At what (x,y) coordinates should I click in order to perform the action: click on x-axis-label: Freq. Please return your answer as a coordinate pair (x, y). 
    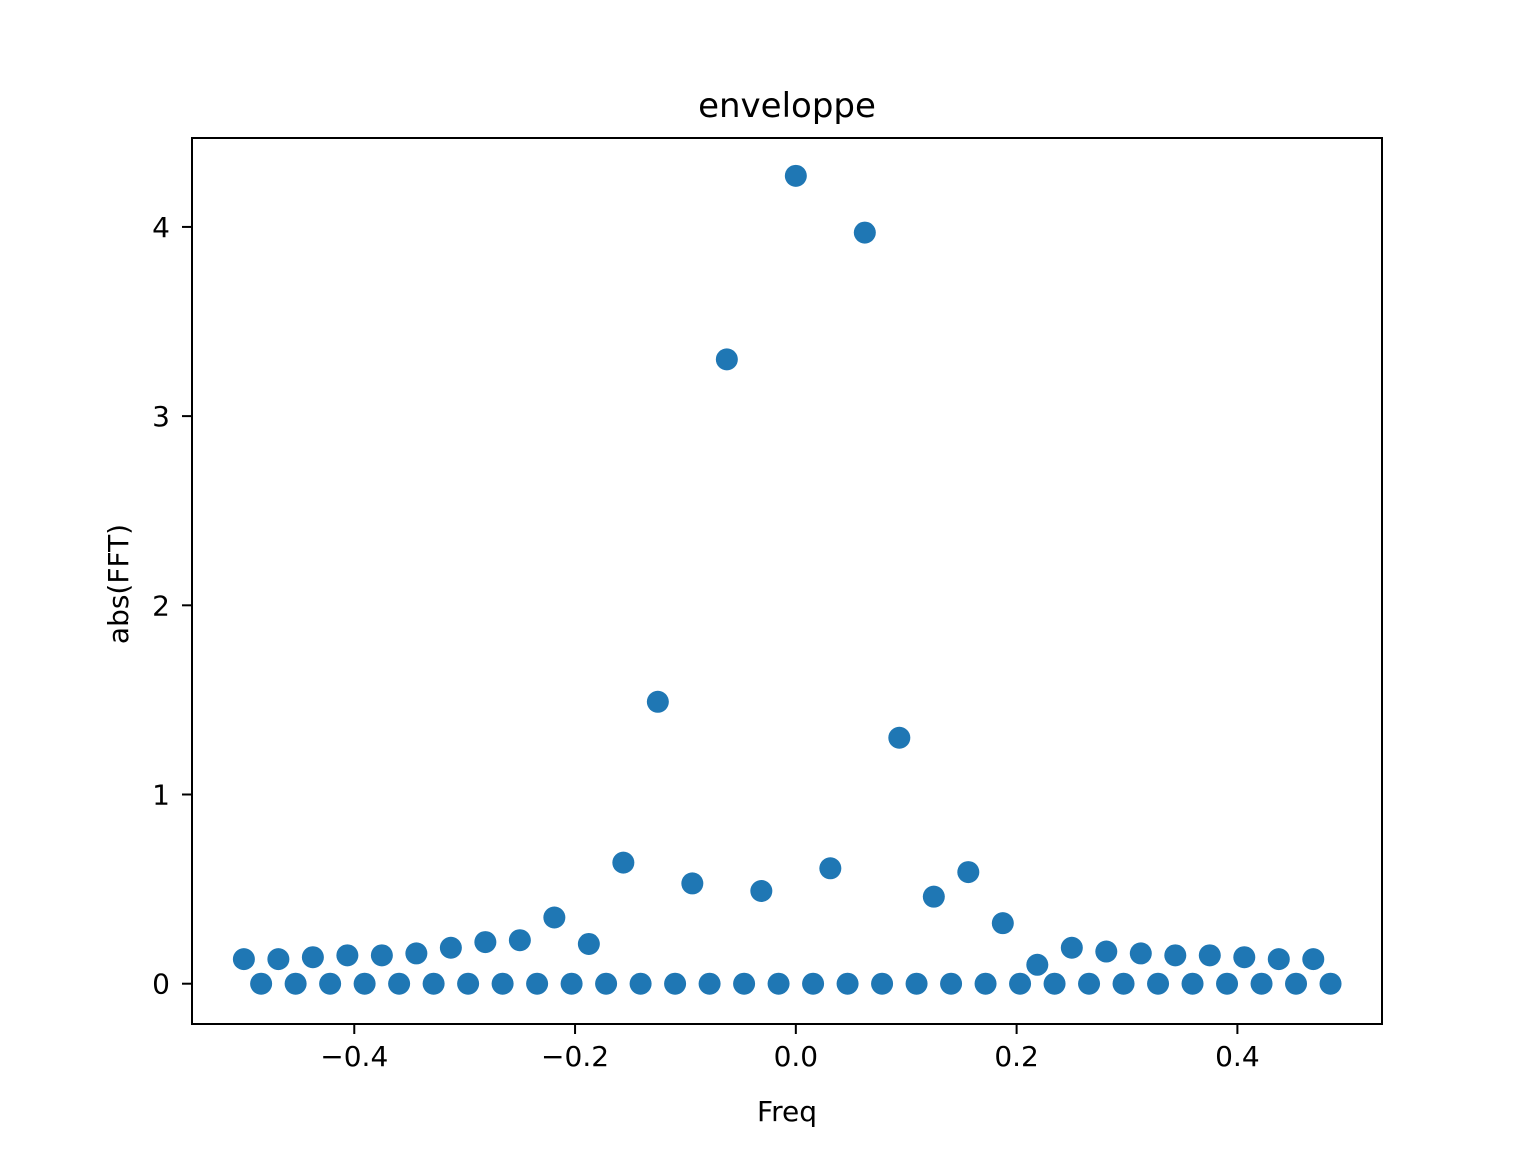
    Looking at the image, I should click on (787, 1111).